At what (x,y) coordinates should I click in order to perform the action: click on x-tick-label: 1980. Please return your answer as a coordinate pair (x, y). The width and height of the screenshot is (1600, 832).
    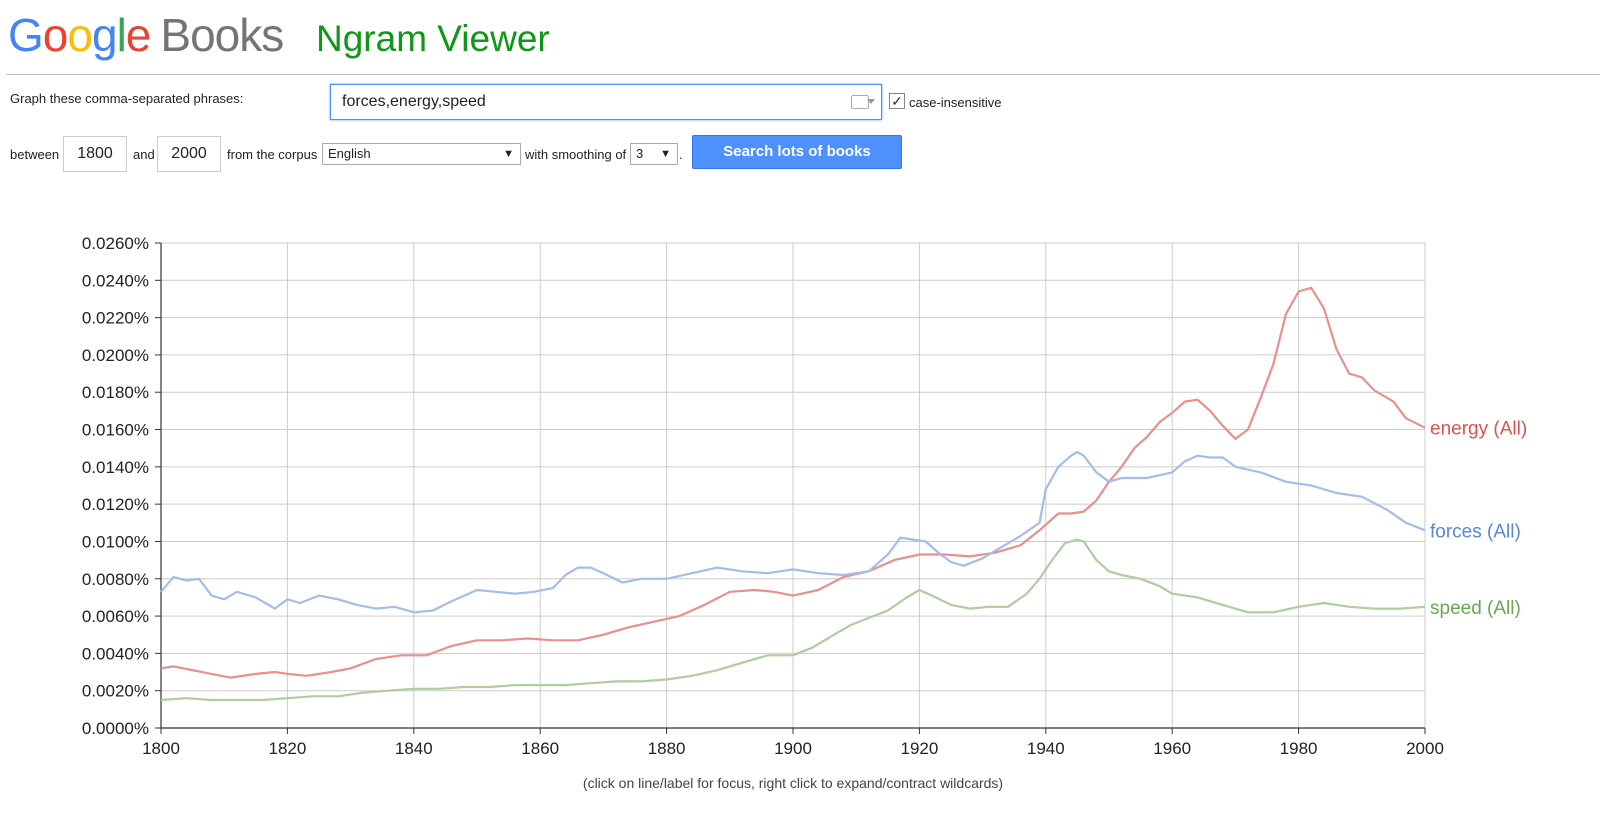
    Looking at the image, I should click on (1299, 748).